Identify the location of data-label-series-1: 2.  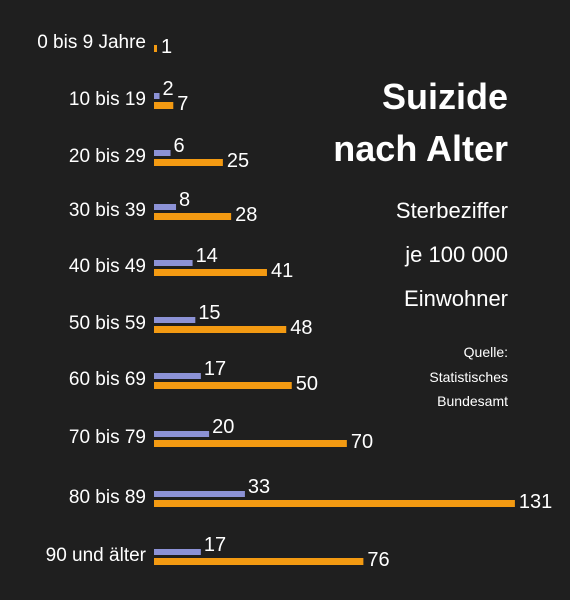
(168, 89).